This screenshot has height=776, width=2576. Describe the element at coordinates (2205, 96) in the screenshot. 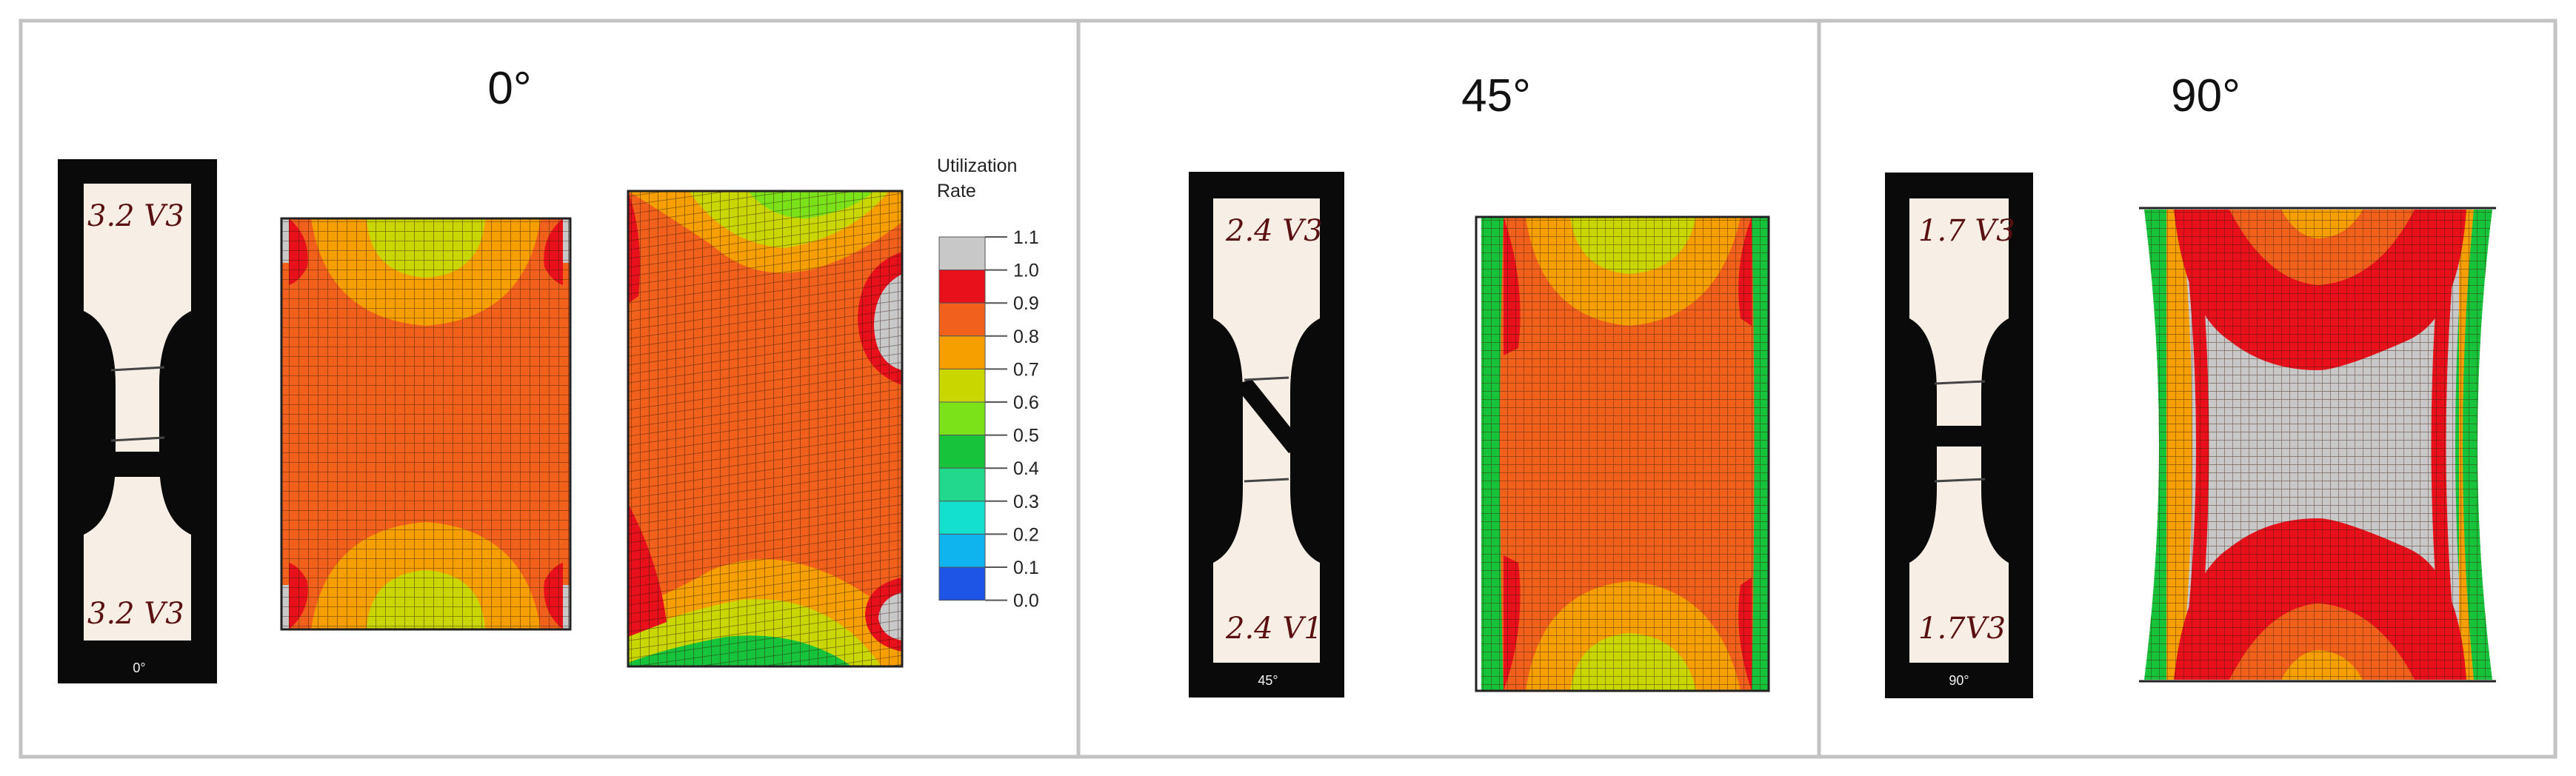

I see `panel-title-90: 90°` at that location.